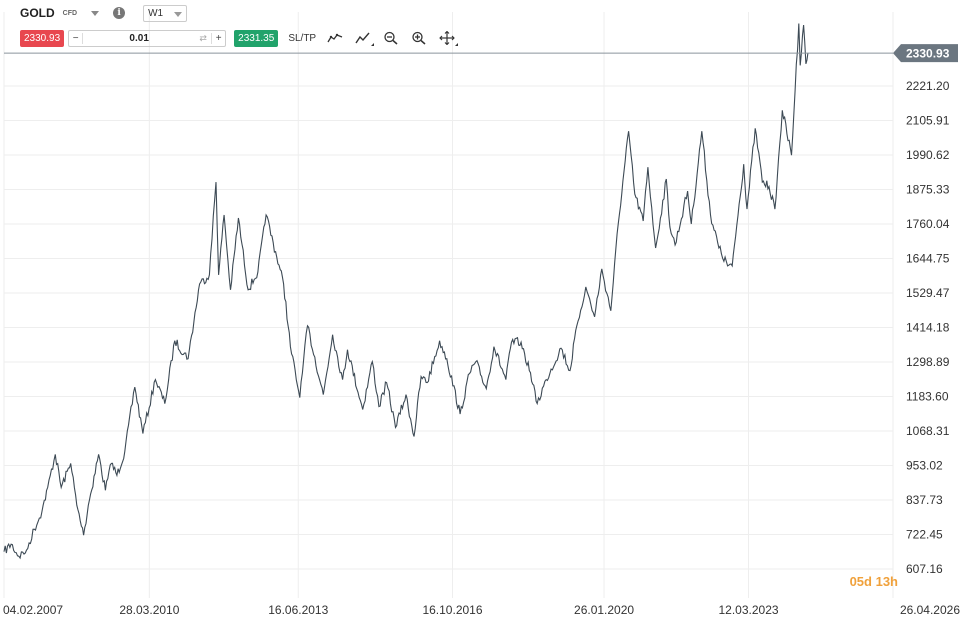 Image resolution: width=964 pixels, height=624 pixels. What do you see at coordinates (930, 610) in the screenshot?
I see `x-tick-label: 26.04.2026` at bounding box center [930, 610].